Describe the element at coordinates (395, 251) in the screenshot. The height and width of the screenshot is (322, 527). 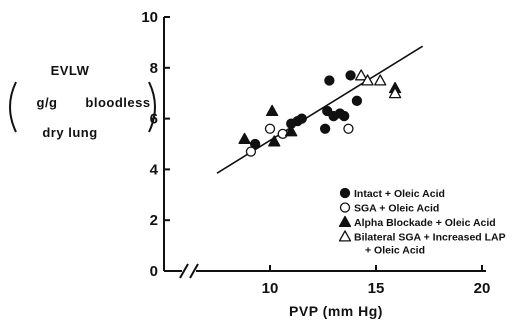
I see `legend-label-3-line2: + Oleic Acid` at that location.